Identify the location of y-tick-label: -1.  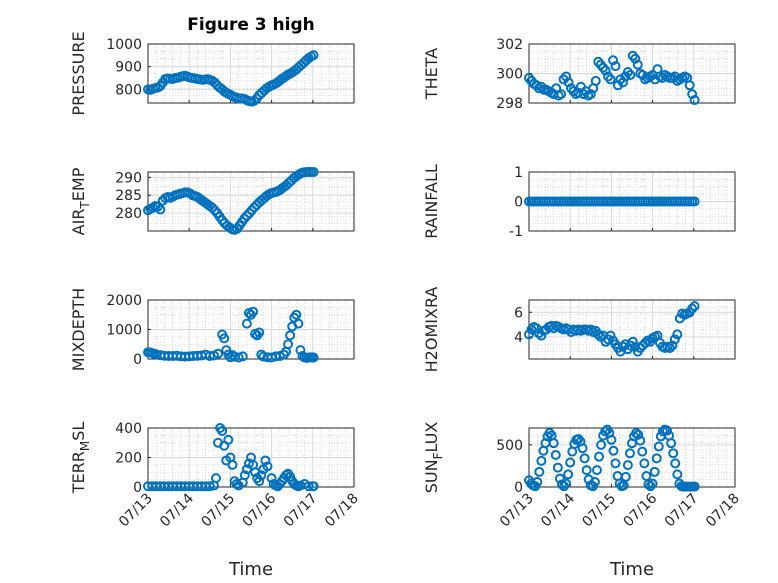
(516, 232).